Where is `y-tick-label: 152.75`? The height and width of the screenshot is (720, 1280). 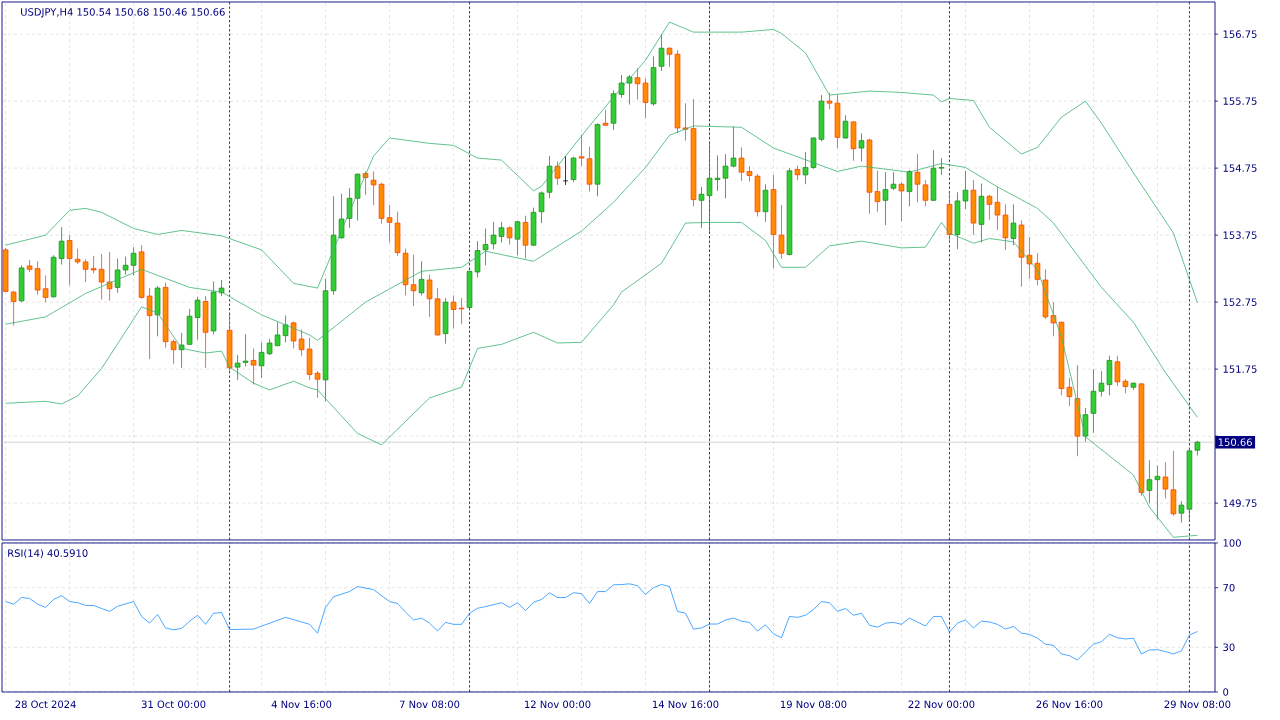 y-tick-label: 152.75 is located at coordinates (1240, 302).